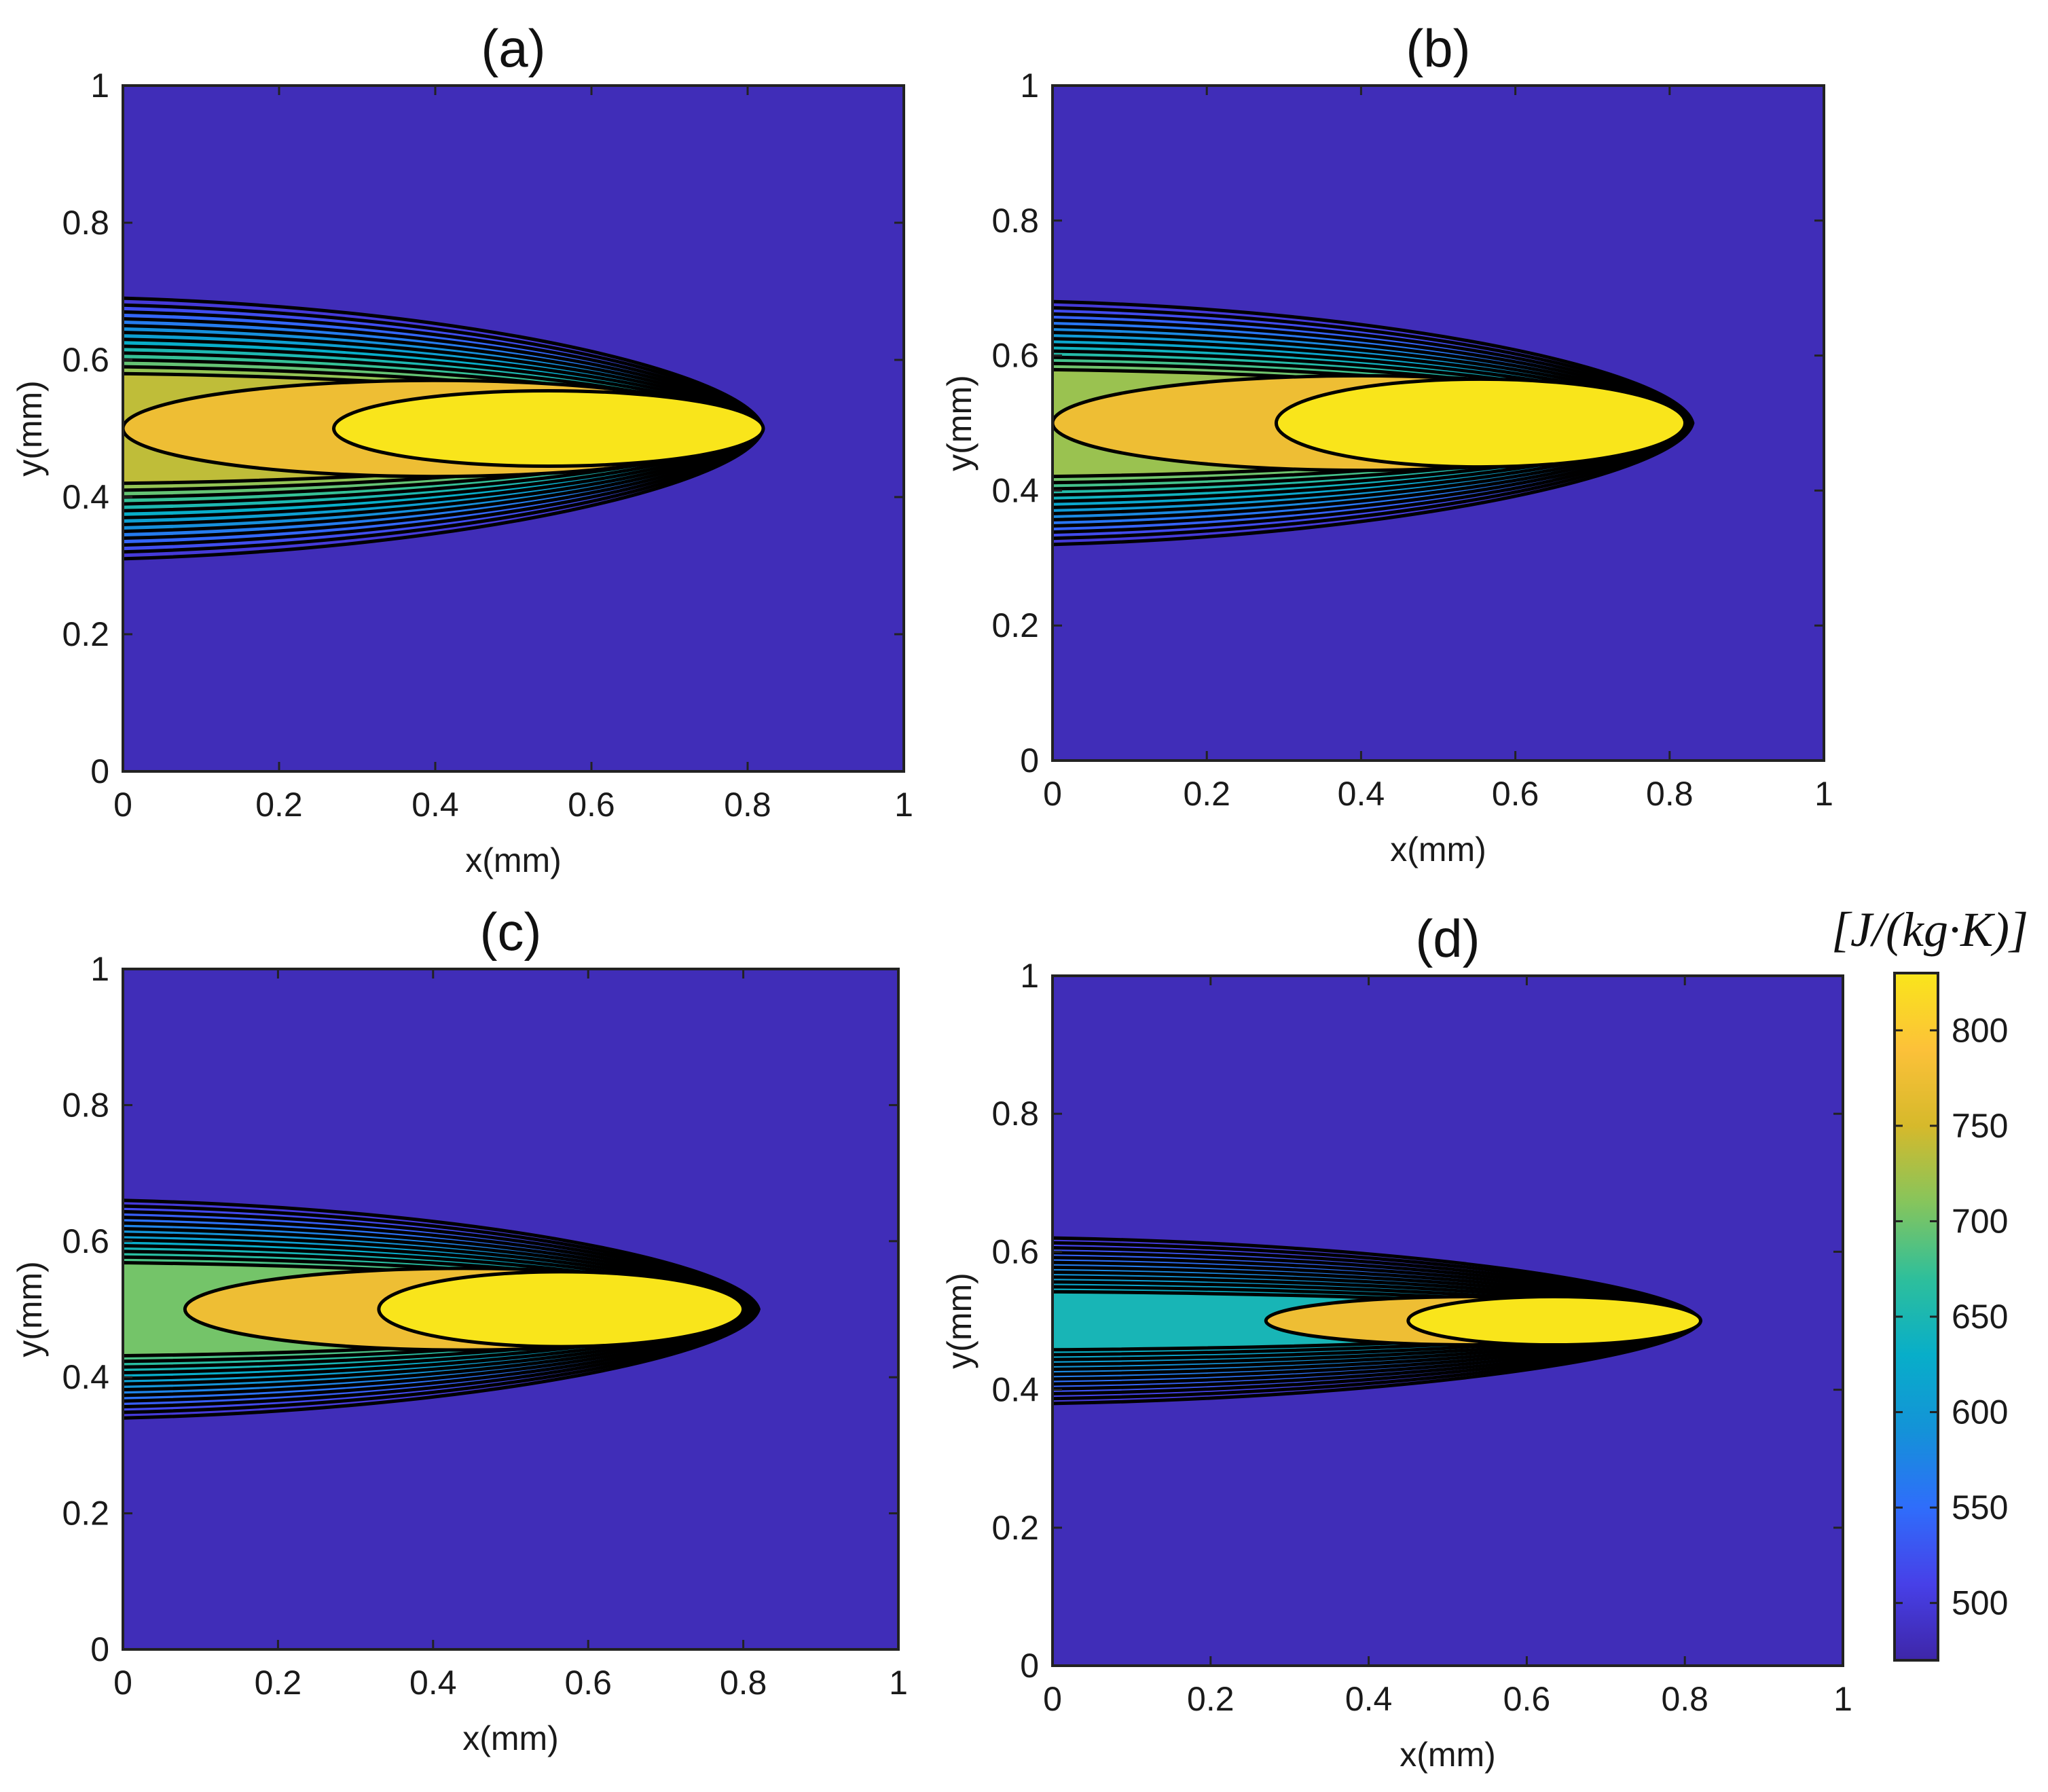 The image size is (2048, 1792). What do you see at coordinates (1980, 1126) in the screenshot?
I see `colorbar-tick-label: 750` at bounding box center [1980, 1126].